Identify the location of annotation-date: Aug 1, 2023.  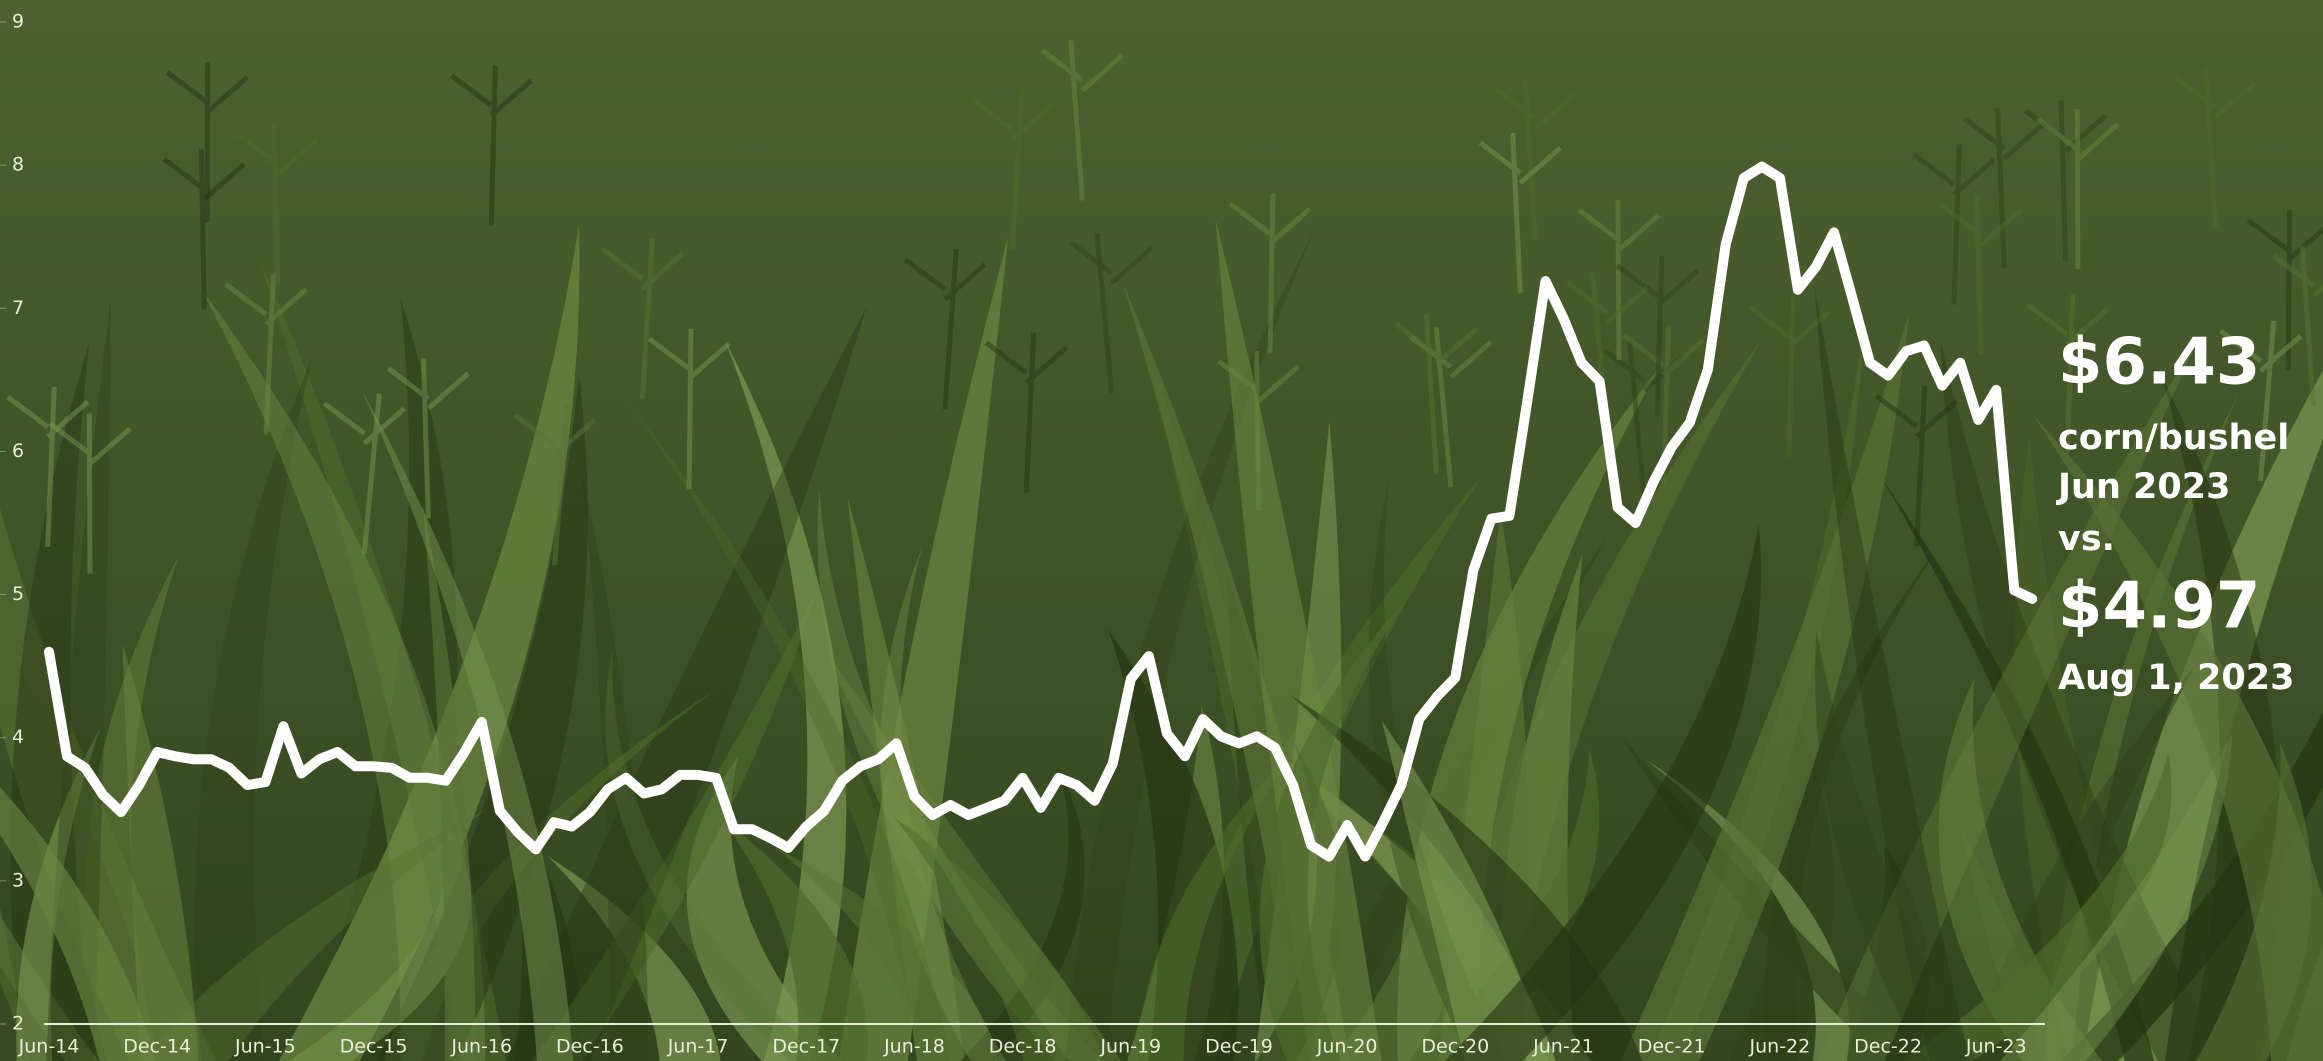
(2176, 678).